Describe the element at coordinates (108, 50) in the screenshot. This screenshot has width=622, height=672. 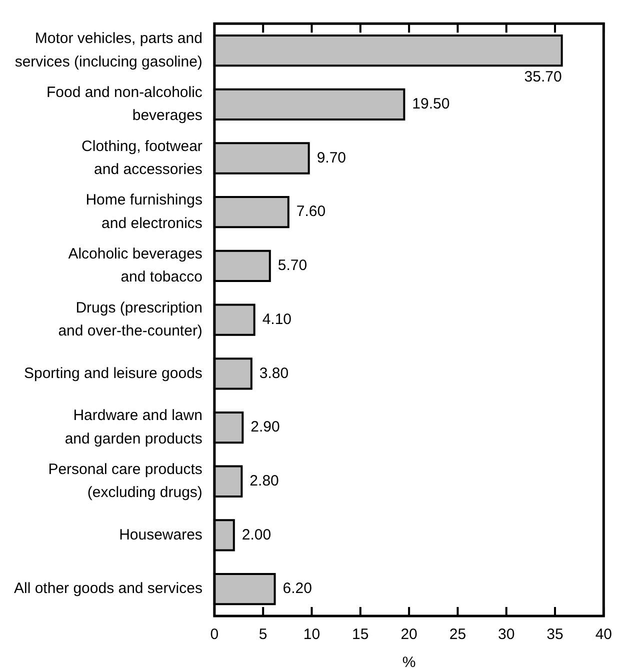
I see `y-tick-label: Motor vehicles, parts and services (inclucing gasoline)` at that location.